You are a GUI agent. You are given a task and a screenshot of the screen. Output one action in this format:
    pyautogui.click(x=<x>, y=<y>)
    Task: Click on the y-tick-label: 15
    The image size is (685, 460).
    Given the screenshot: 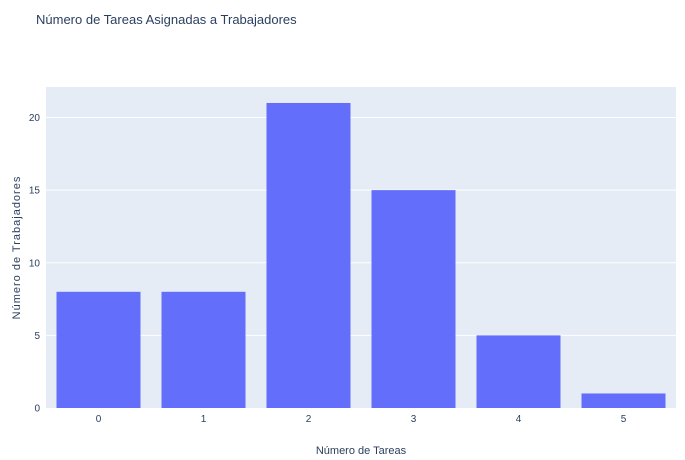 What is the action you would take?
    pyautogui.click(x=35, y=191)
    